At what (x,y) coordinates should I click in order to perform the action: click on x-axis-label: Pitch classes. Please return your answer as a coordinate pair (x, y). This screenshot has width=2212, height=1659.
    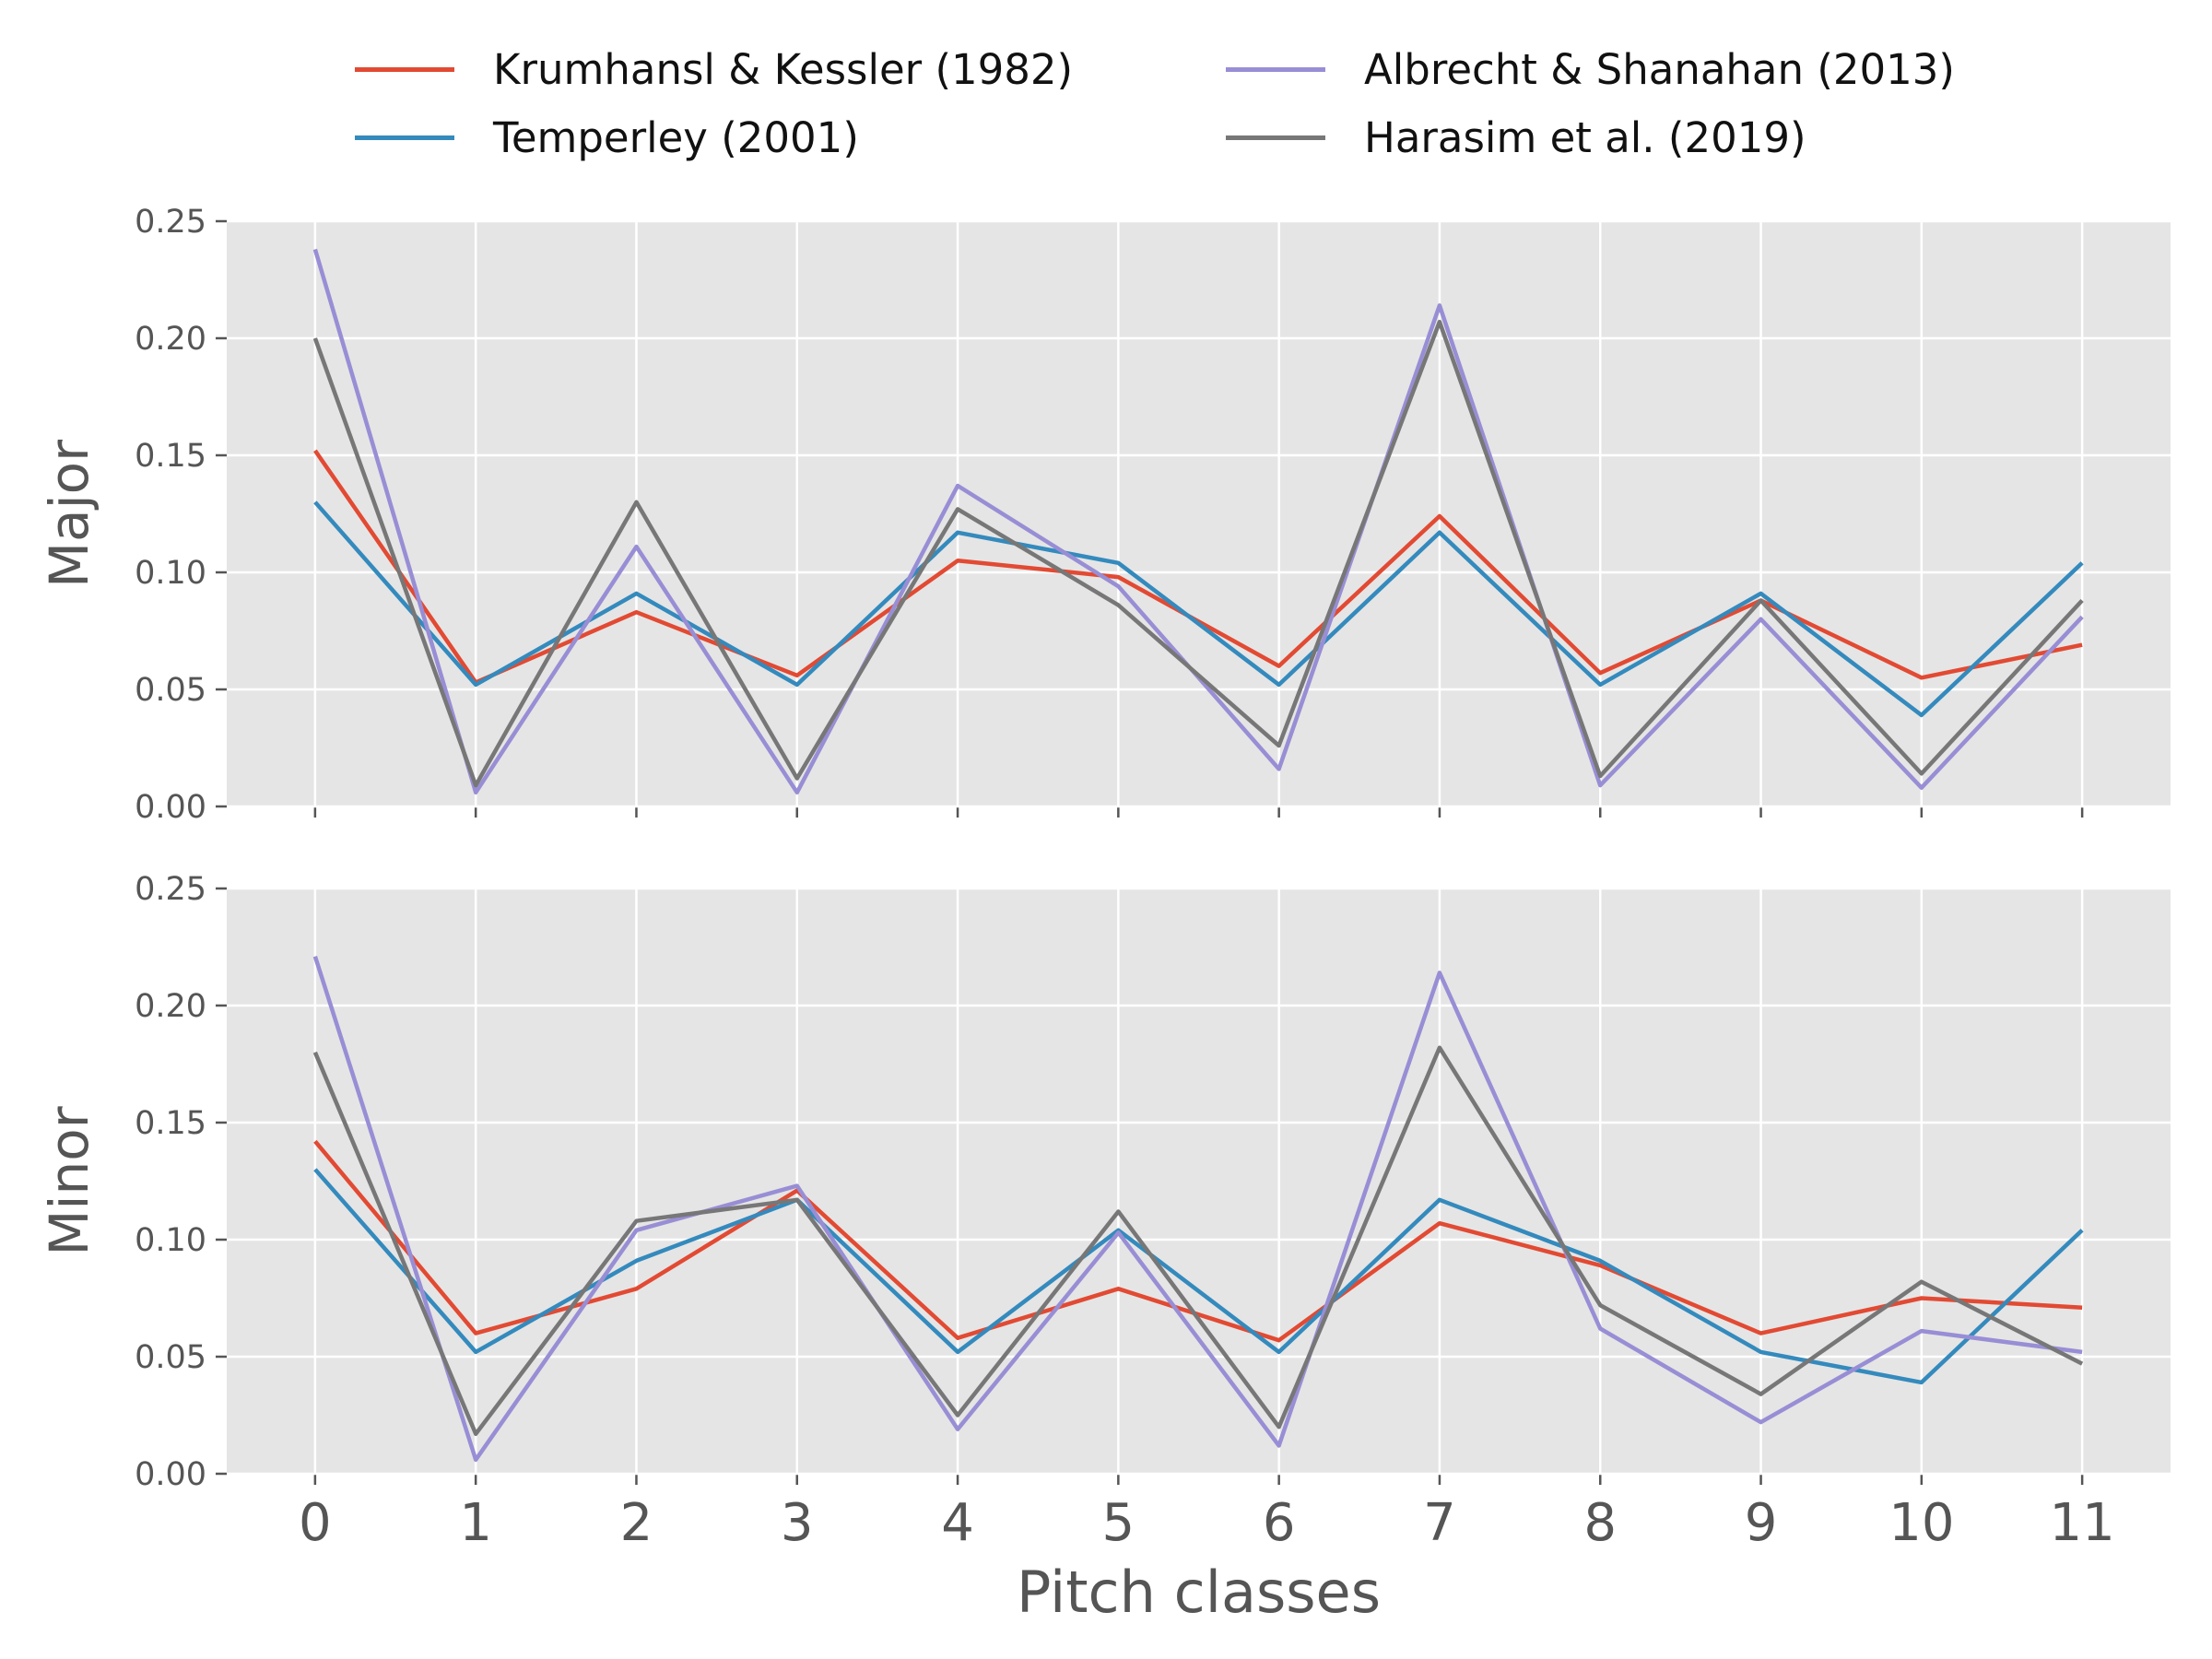
    Looking at the image, I should click on (1199, 1592).